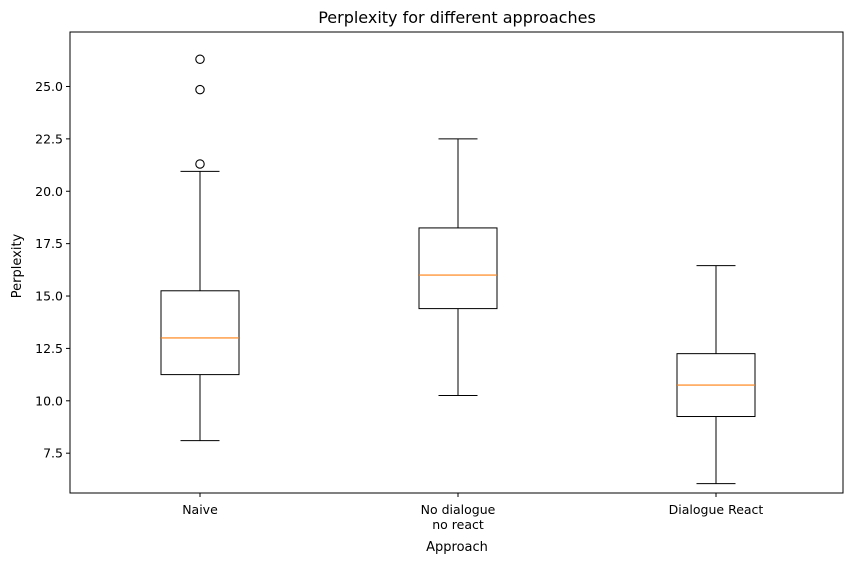  I want to click on x-tick-label: Dialogue React, so click(716, 509).